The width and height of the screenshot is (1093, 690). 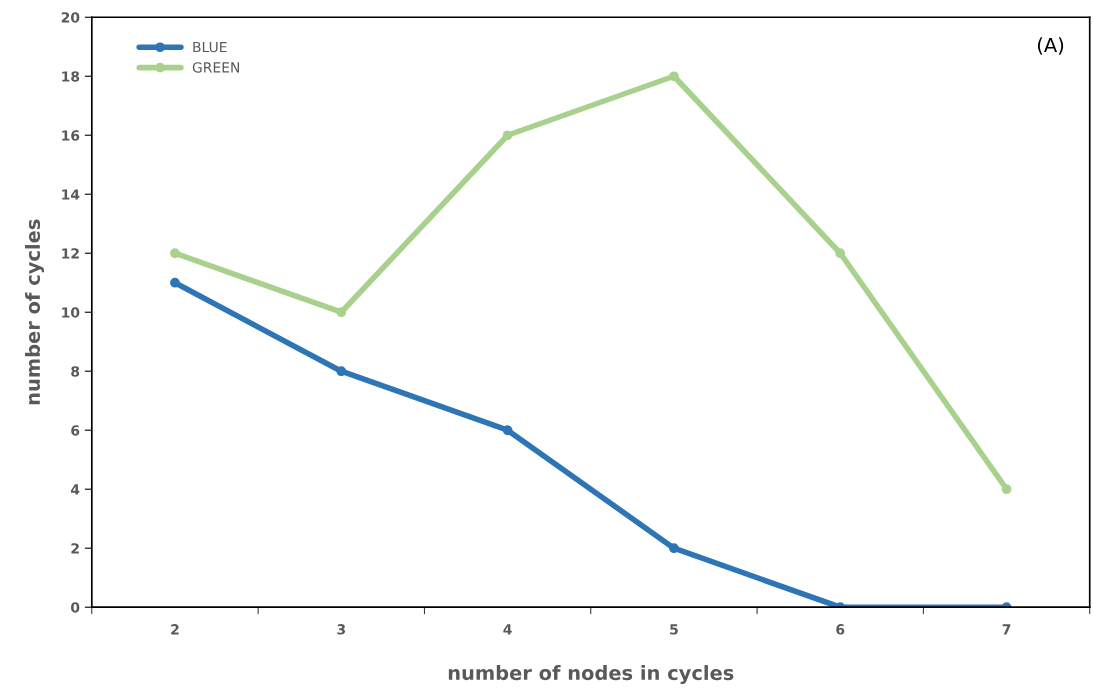 What do you see at coordinates (175, 629) in the screenshot?
I see `x-tick-label: 2` at bounding box center [175, 629].